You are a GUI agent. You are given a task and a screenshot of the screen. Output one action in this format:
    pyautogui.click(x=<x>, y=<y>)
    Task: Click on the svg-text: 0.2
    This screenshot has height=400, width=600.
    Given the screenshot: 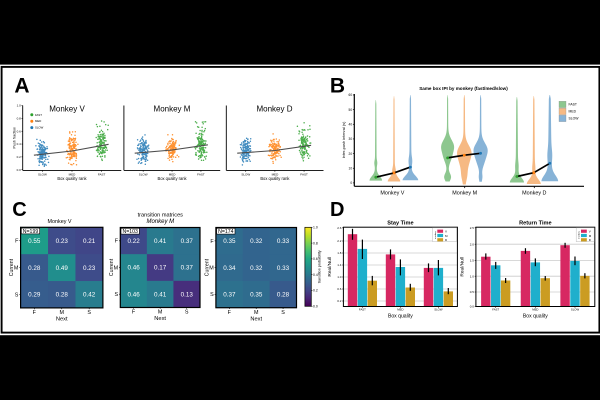 What is the action you would take?
    pyautogui.click(x=315, y=291)
    